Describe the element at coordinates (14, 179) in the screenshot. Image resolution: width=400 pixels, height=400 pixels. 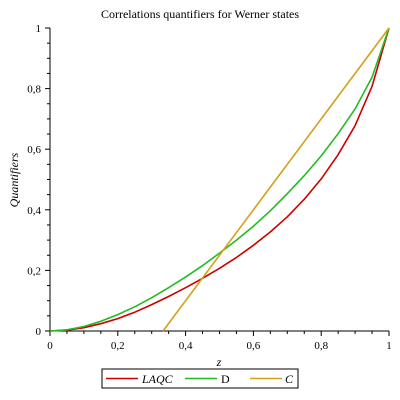
I see `y-axis-label: Quantifiers` at that location.